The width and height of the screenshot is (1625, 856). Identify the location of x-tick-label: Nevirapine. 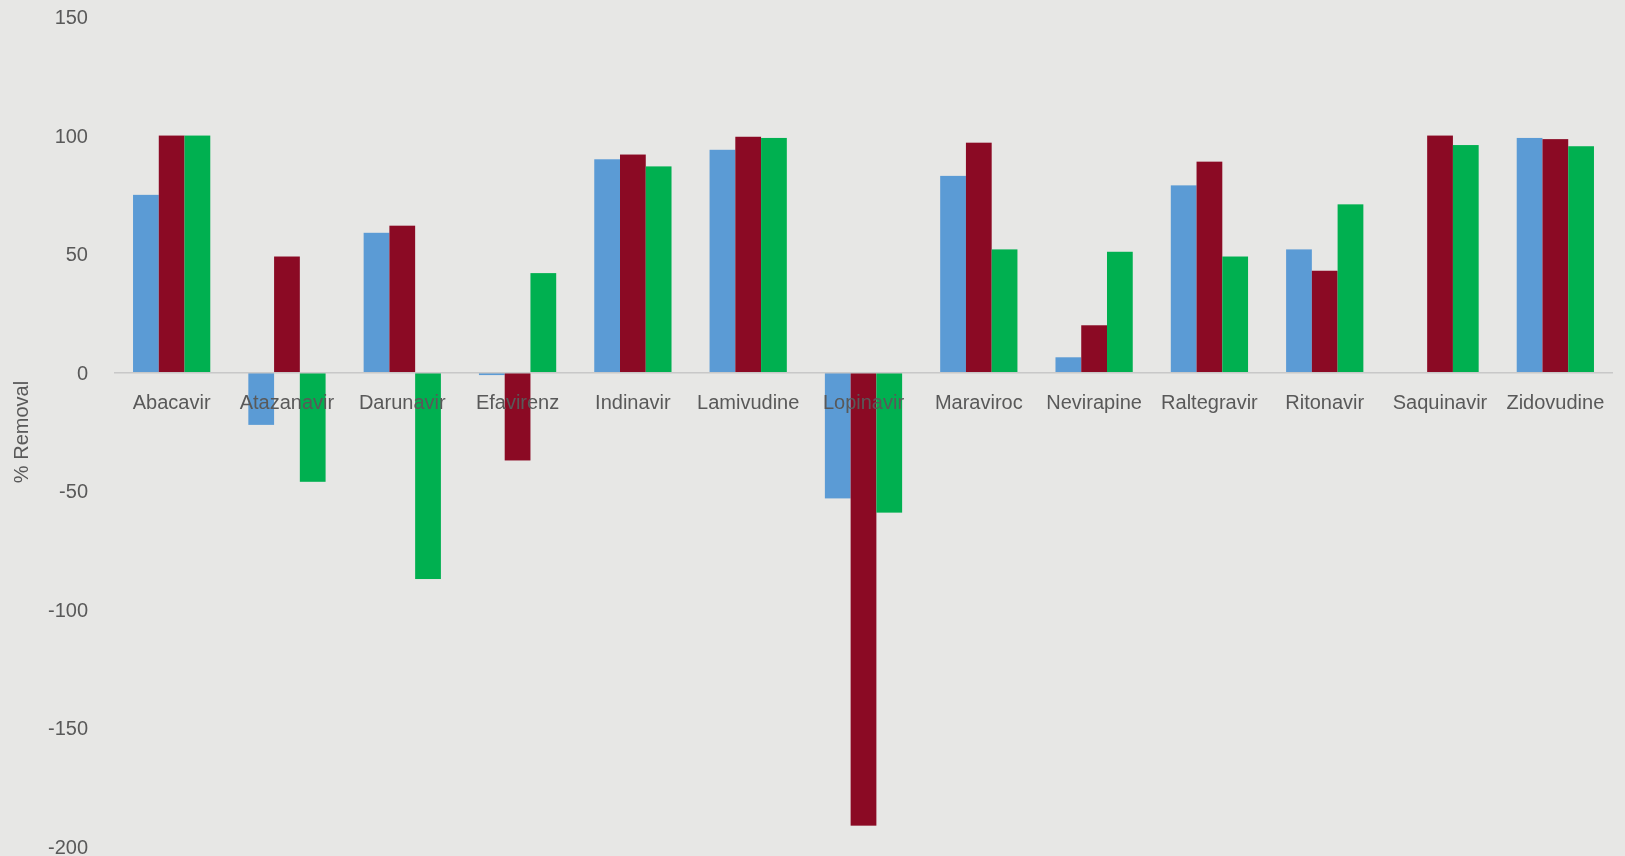
(1094, 401).